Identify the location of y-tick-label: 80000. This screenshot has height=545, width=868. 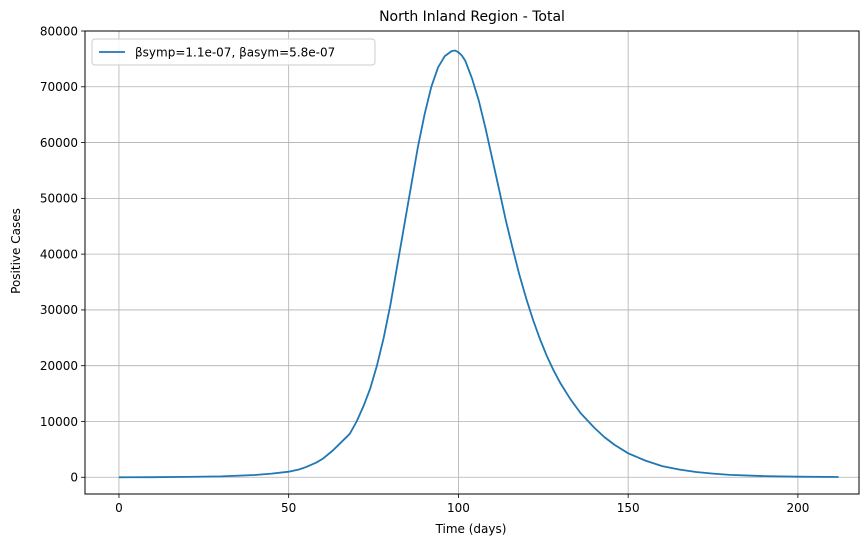
(59, 31).